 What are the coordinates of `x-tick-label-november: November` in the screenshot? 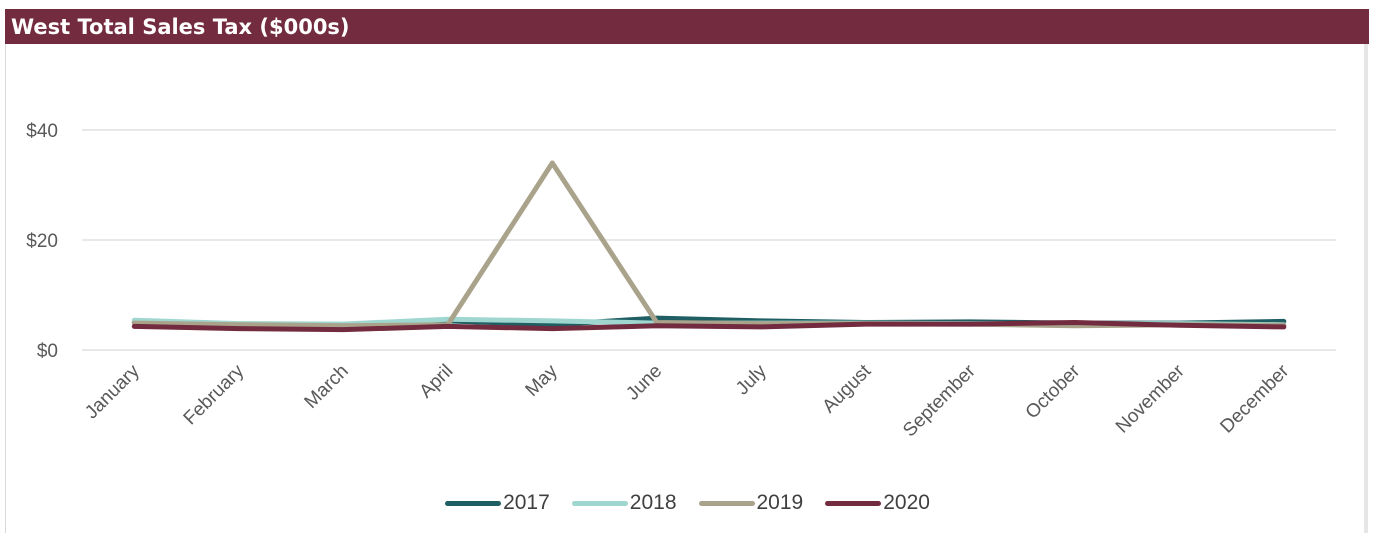 It's located at (1150, 398).